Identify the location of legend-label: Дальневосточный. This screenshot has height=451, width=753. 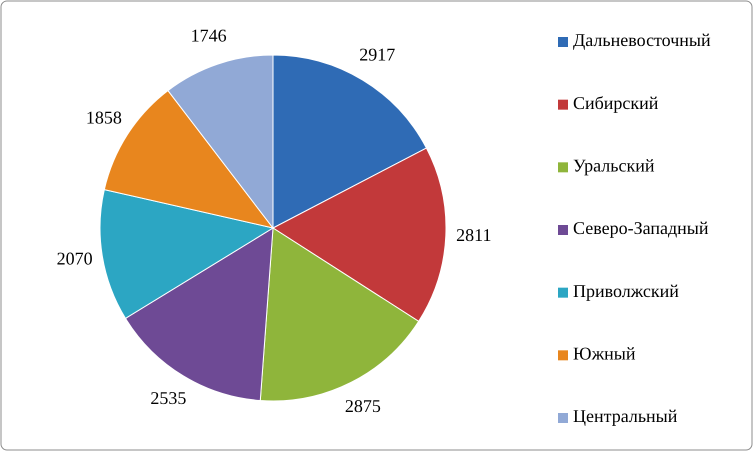
(642, 40).